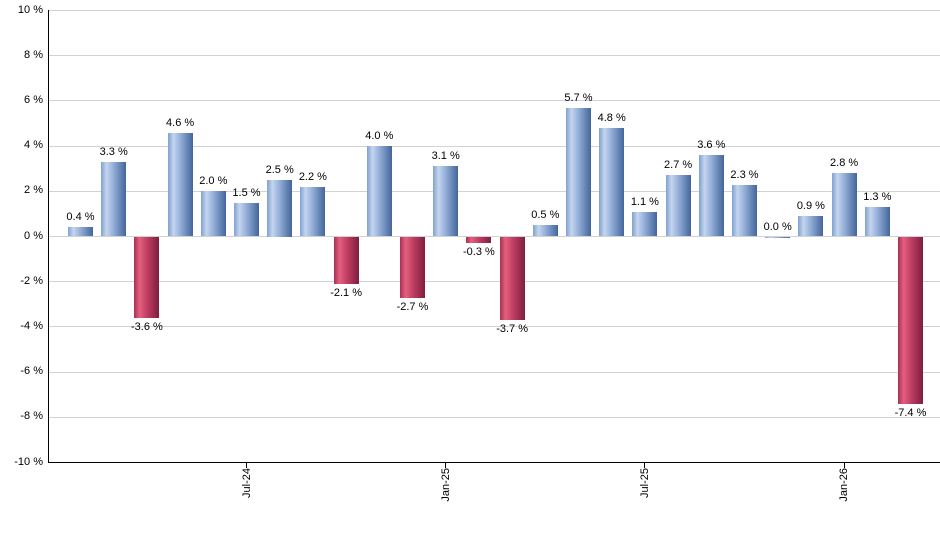  What do you see at coordinates (445, 156) in the screenshot?
I see `bar-value-label: 3.1 %` at bounding box center [445, 156].